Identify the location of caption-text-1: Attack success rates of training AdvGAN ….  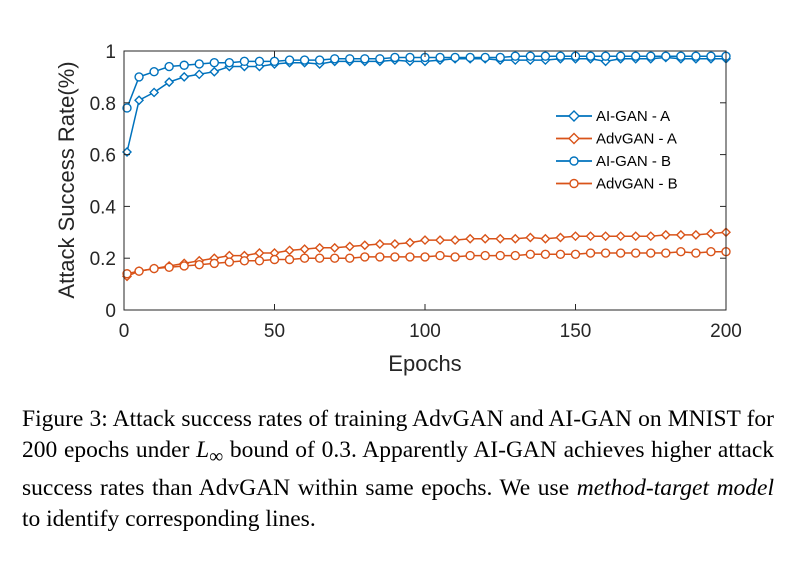
(398, 434).